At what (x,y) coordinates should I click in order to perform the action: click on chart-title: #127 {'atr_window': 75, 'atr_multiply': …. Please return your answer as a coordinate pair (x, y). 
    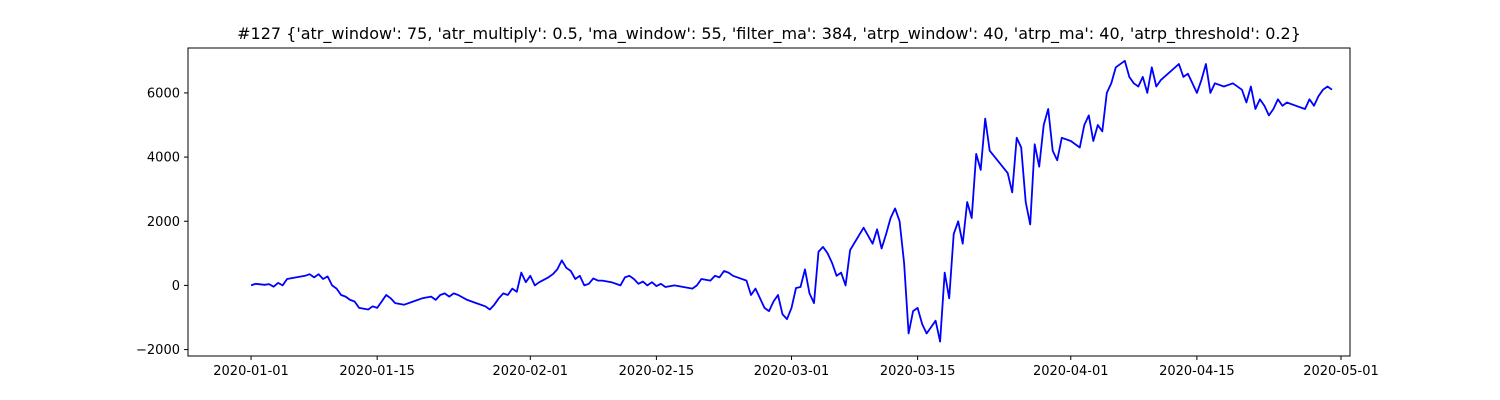
    Looking at the image, I should click on (769, 34).